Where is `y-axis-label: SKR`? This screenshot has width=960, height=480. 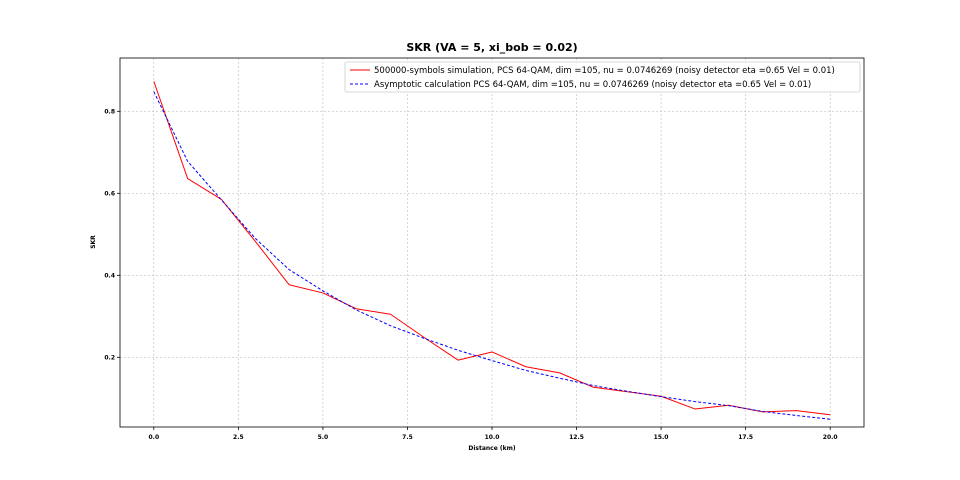
y-axis-label: SKR is located at coordinates (93, 242).